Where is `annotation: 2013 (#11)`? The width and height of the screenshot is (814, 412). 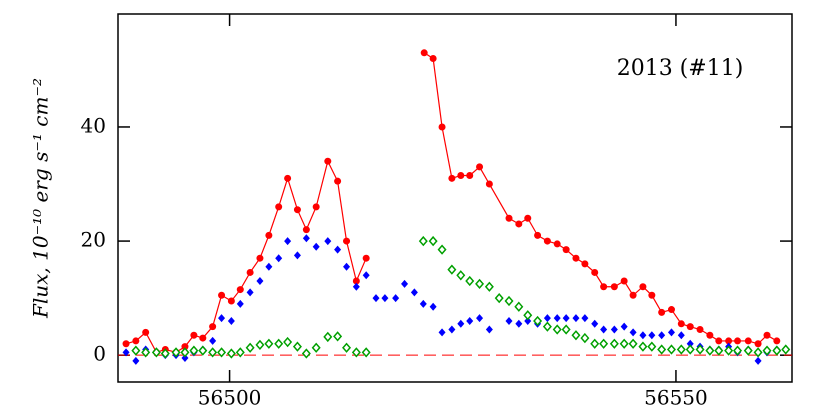 annotation: 2013 (#11) is located at coordinates (680, 68).